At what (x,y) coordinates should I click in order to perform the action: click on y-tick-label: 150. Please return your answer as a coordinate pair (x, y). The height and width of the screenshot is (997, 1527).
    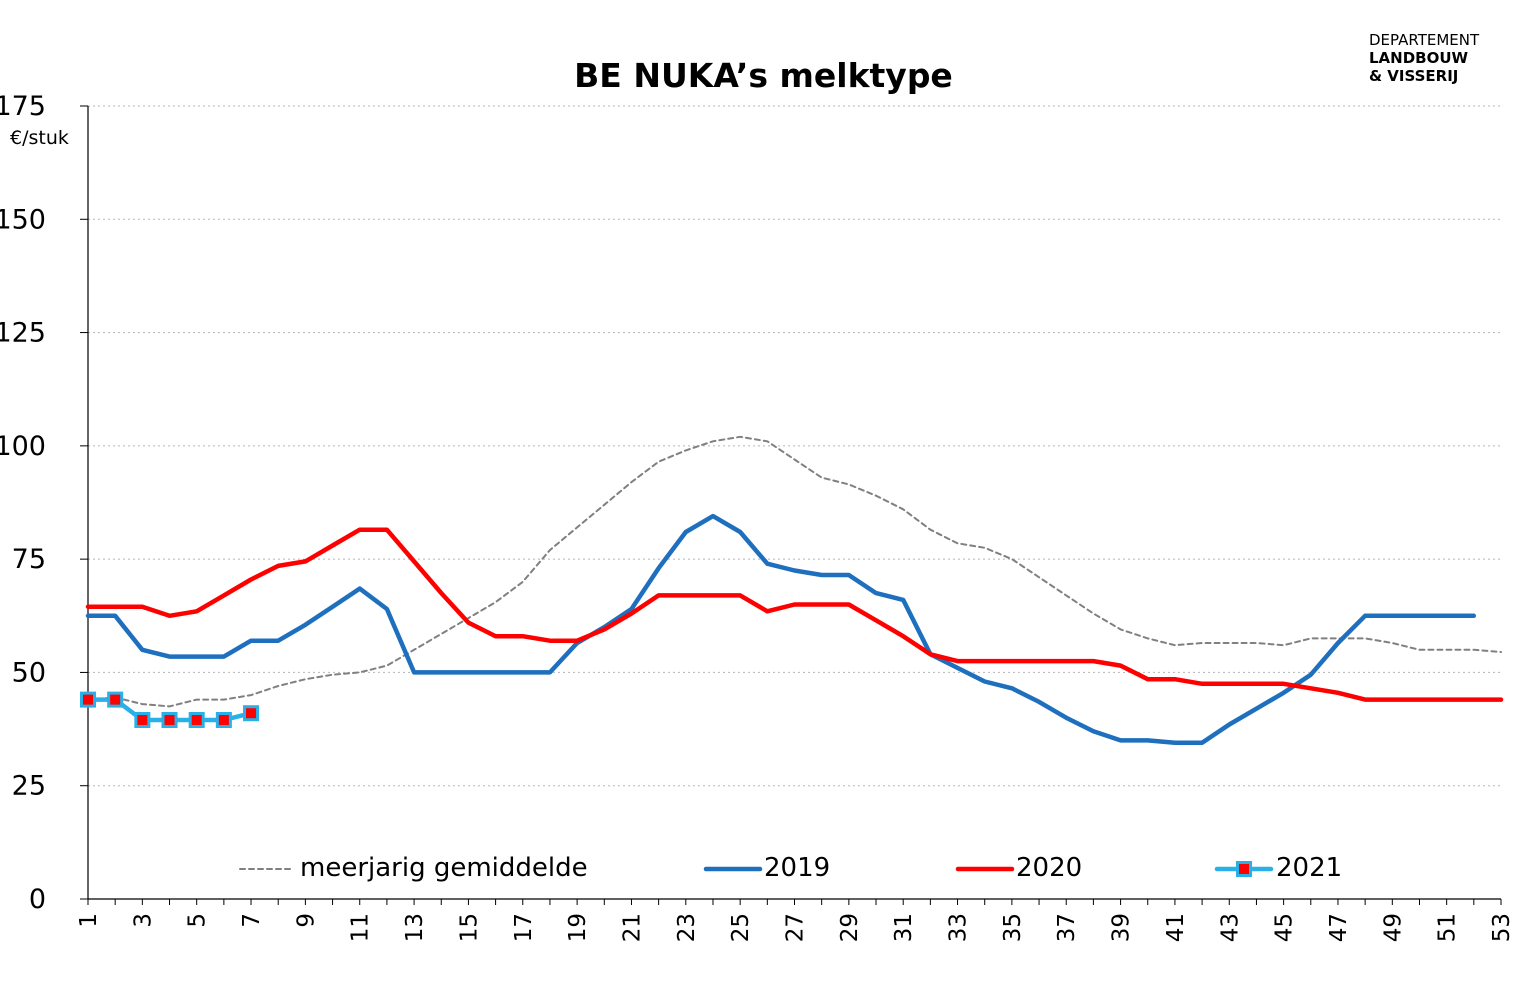
    Looking at the image, I should click on (23, 219).